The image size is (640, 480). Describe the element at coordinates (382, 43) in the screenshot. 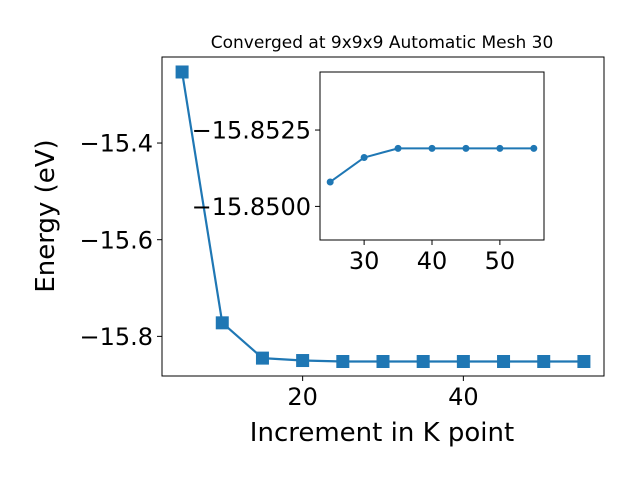

I see `chart-title: Converged at 9x9x9 Automatic Mesh 30` at that location.